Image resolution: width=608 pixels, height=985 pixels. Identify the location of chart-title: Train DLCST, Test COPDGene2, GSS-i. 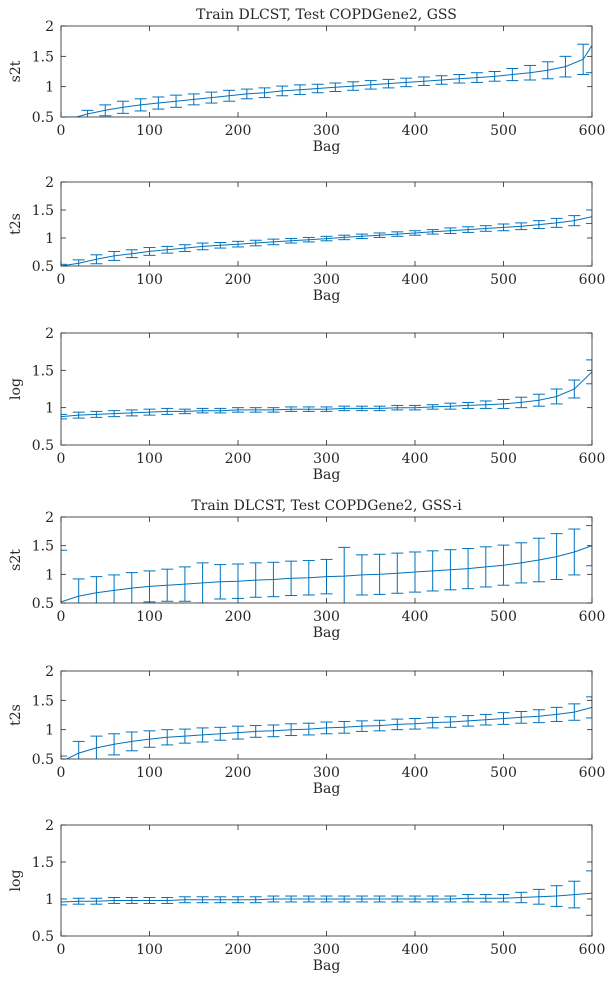
(326, 506).